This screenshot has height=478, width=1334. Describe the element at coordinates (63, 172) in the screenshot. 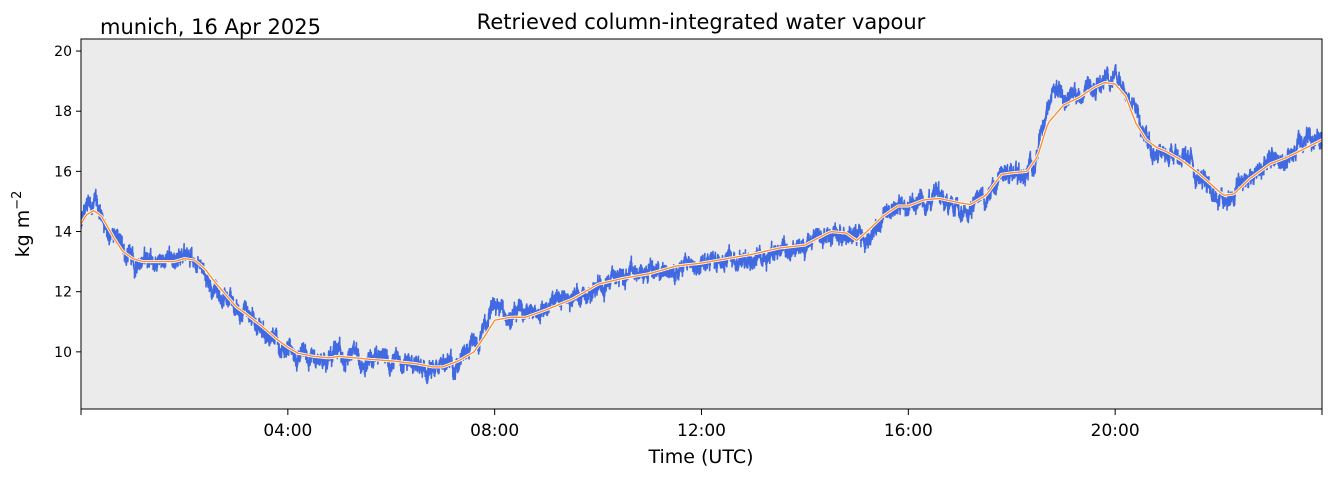

I see `y-tick-label: 16` at that location.